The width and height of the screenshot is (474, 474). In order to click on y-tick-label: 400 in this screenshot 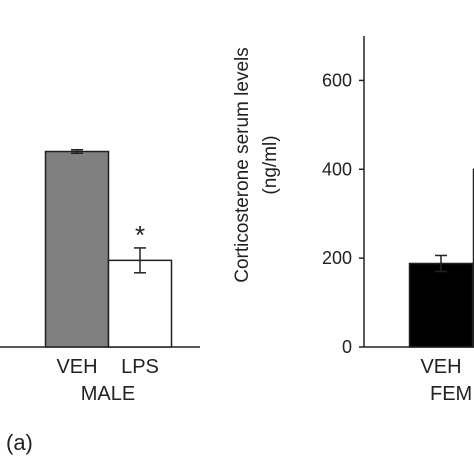, I will do `click(337, 169)`.